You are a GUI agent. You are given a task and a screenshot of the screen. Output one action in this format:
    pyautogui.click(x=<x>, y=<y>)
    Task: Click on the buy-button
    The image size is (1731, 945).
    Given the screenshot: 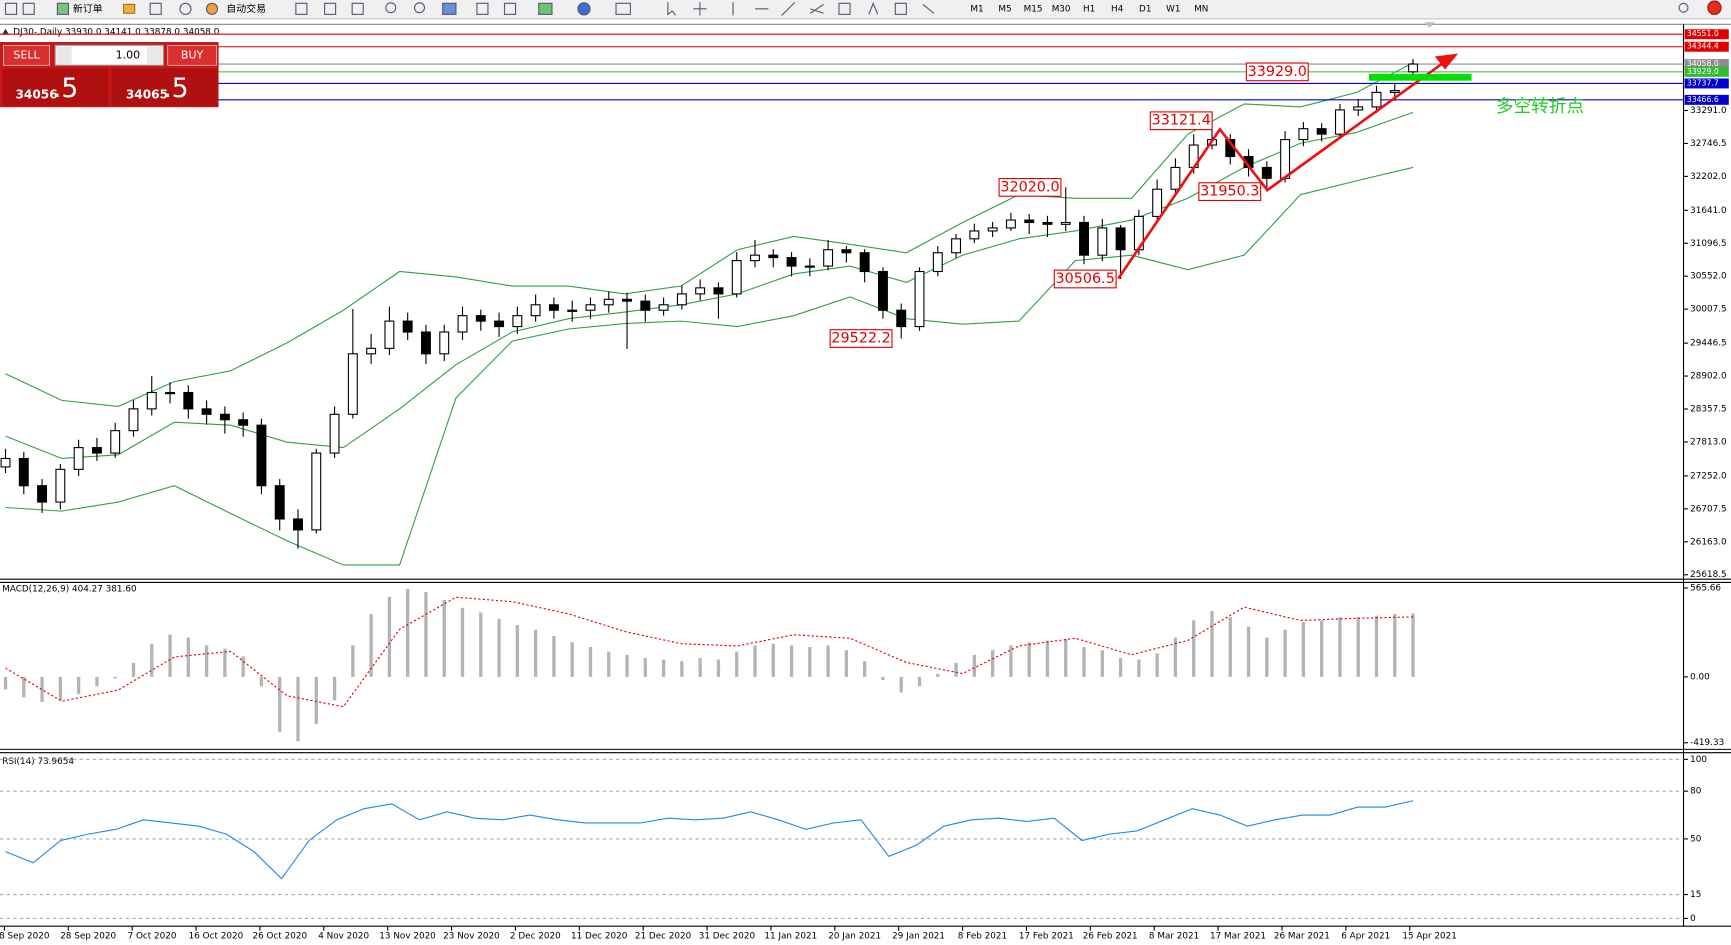 What is the action you would take?
    pyautogui.click(x=192, y=55)
    